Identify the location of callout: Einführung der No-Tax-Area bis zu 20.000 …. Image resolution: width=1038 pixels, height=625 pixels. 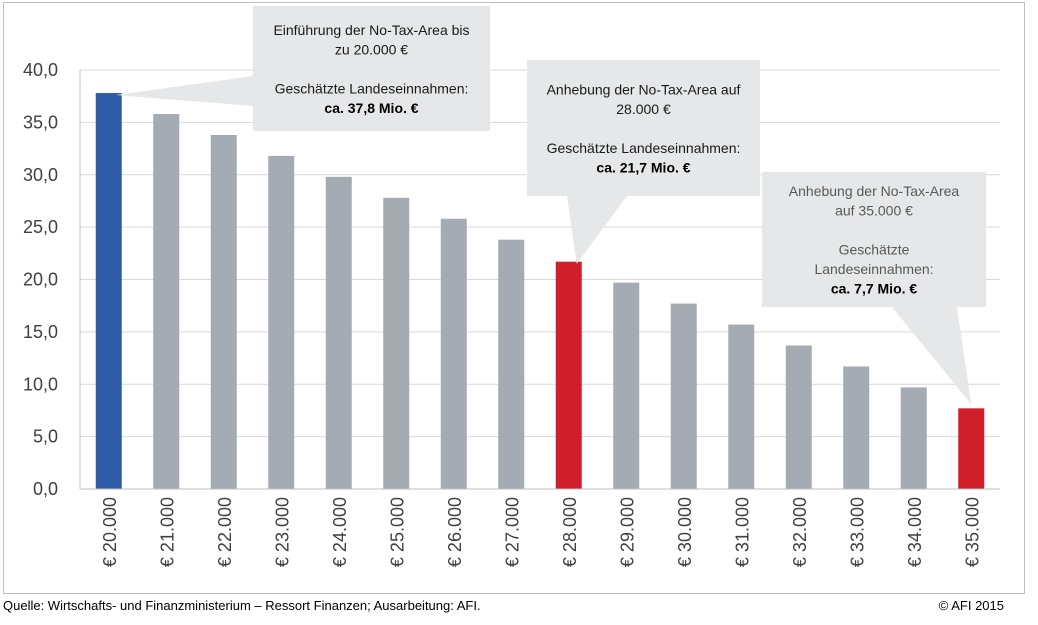
(302, 68).